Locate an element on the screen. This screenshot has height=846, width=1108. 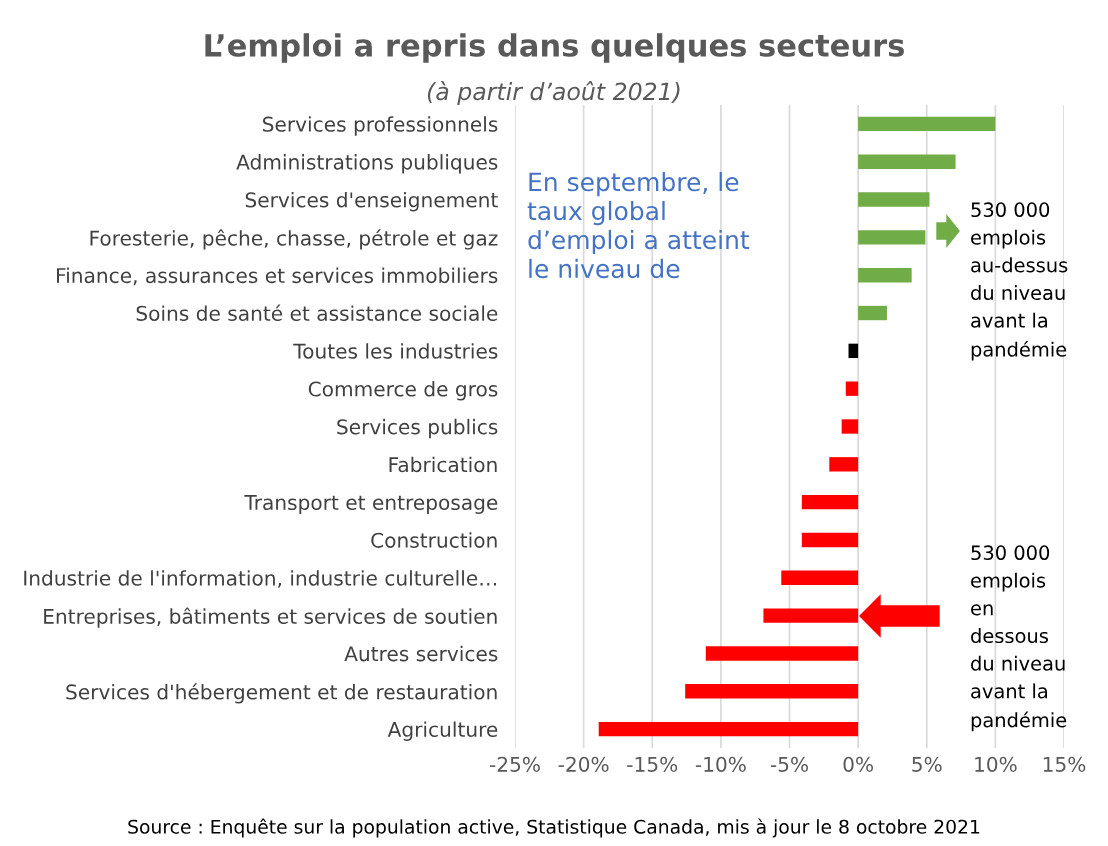
y-tick-label: Agriculture is located at coordinates (442, 731).